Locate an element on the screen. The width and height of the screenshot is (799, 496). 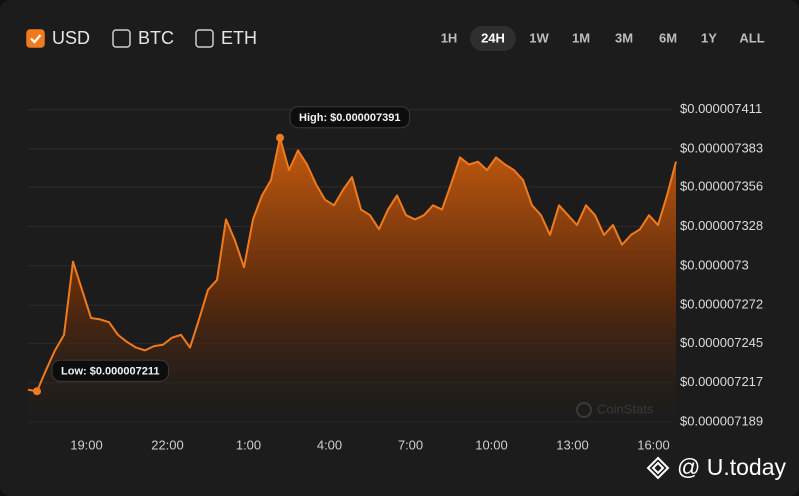
x-tick-label: 19:00 is located at coordinates (86, 444).